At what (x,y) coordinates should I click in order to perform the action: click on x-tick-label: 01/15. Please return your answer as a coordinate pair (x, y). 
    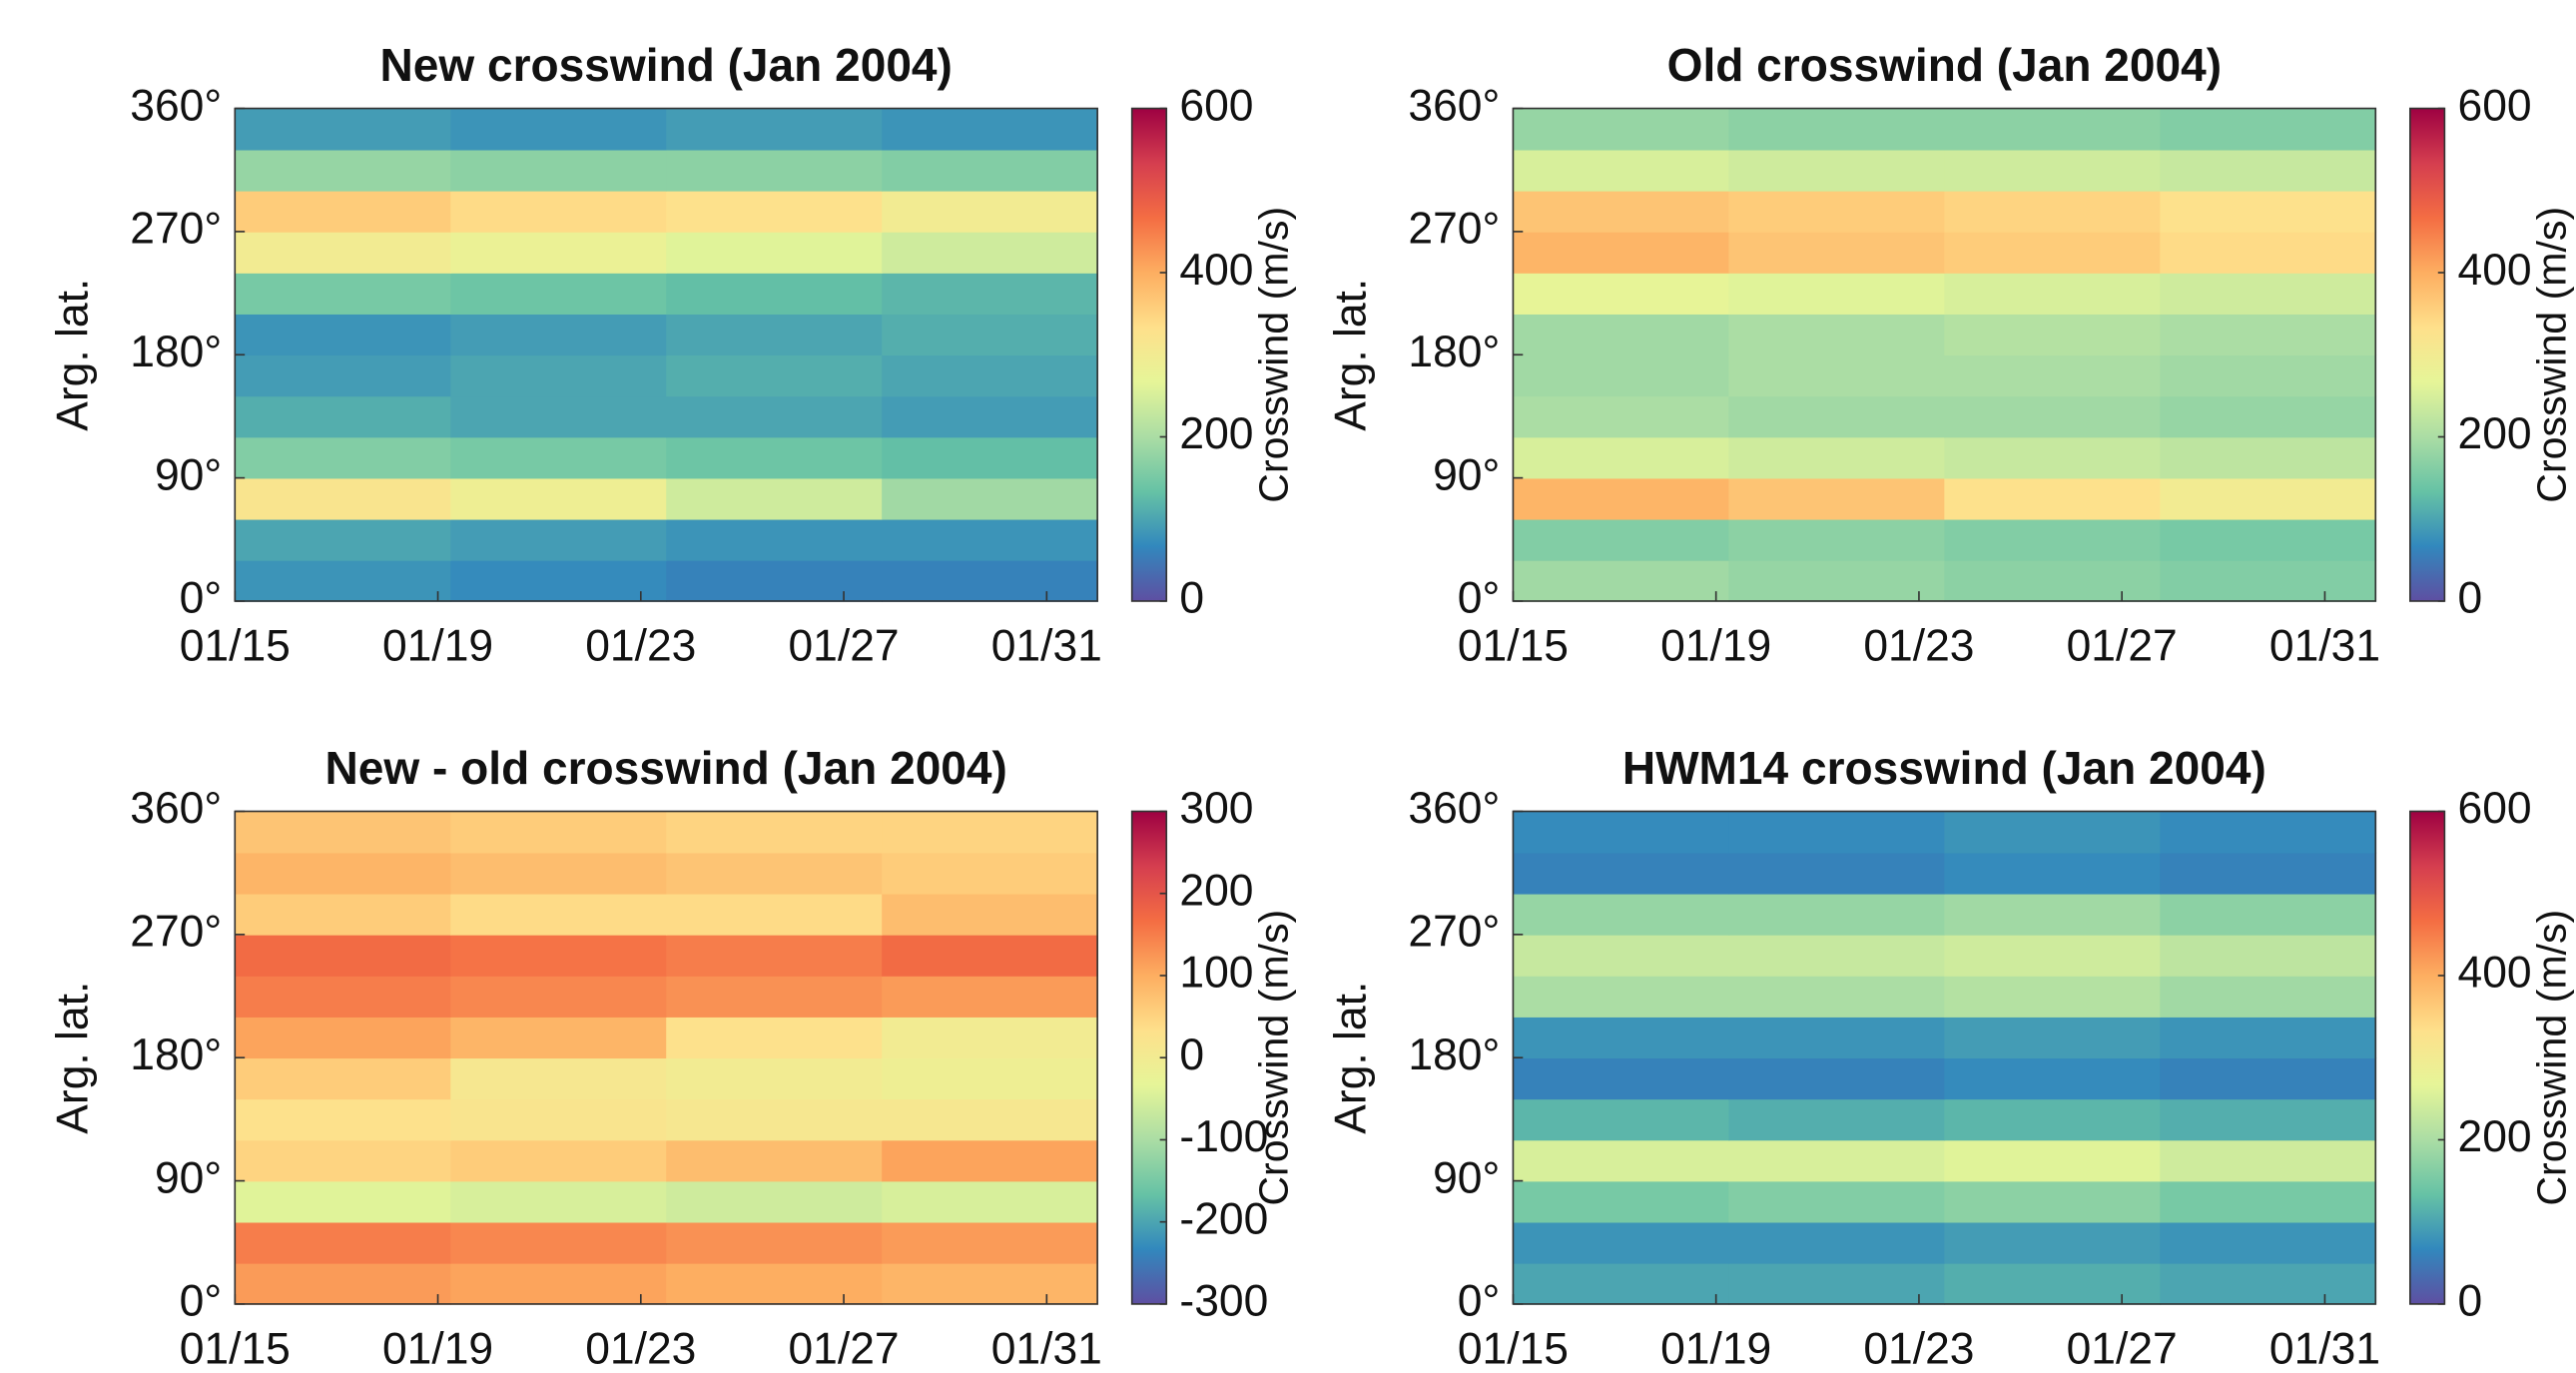
    Looking at the image, I should click on (236, 645).